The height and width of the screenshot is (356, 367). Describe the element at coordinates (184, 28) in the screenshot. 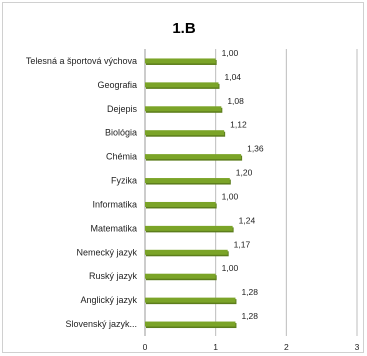

I see `chart-title: 1.B` at that location.